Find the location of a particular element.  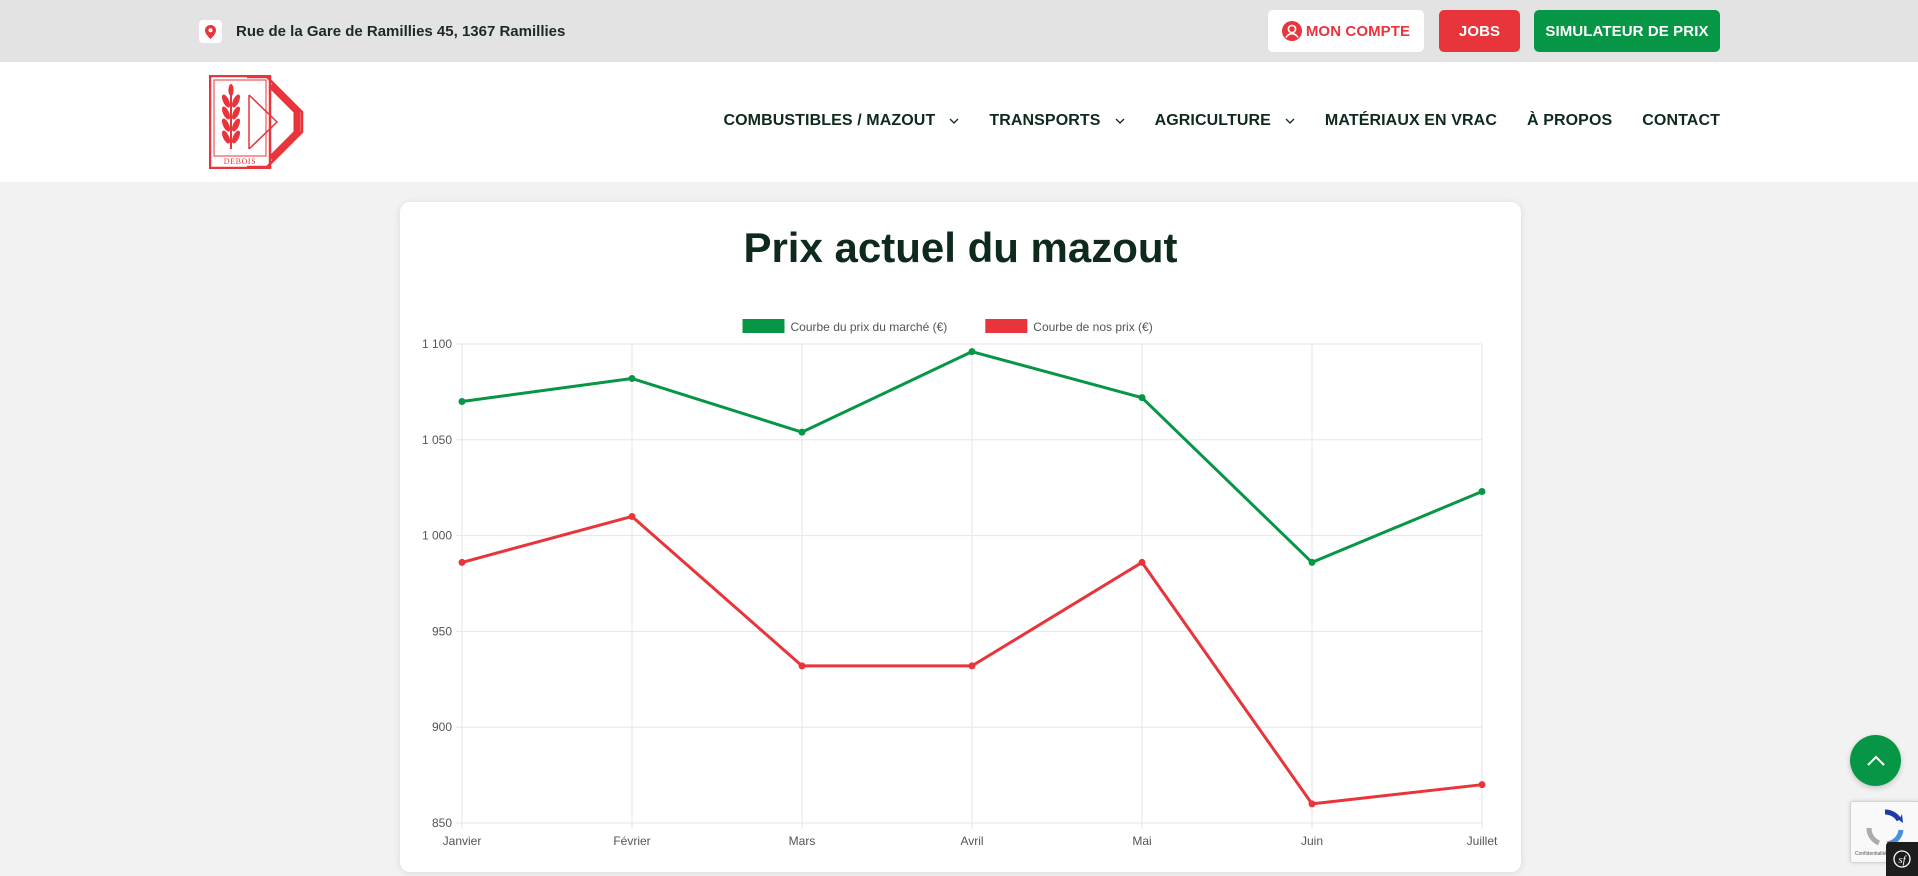

y-tick-label: 1 050 is located at coordinates (437, 440).